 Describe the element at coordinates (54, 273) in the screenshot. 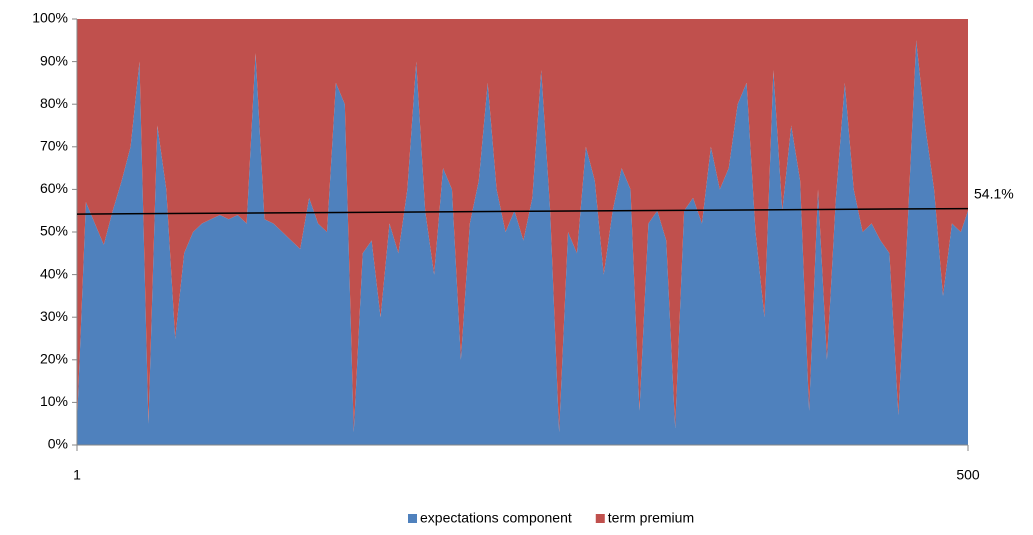

I see `y-tick-label: 40%` at that location.